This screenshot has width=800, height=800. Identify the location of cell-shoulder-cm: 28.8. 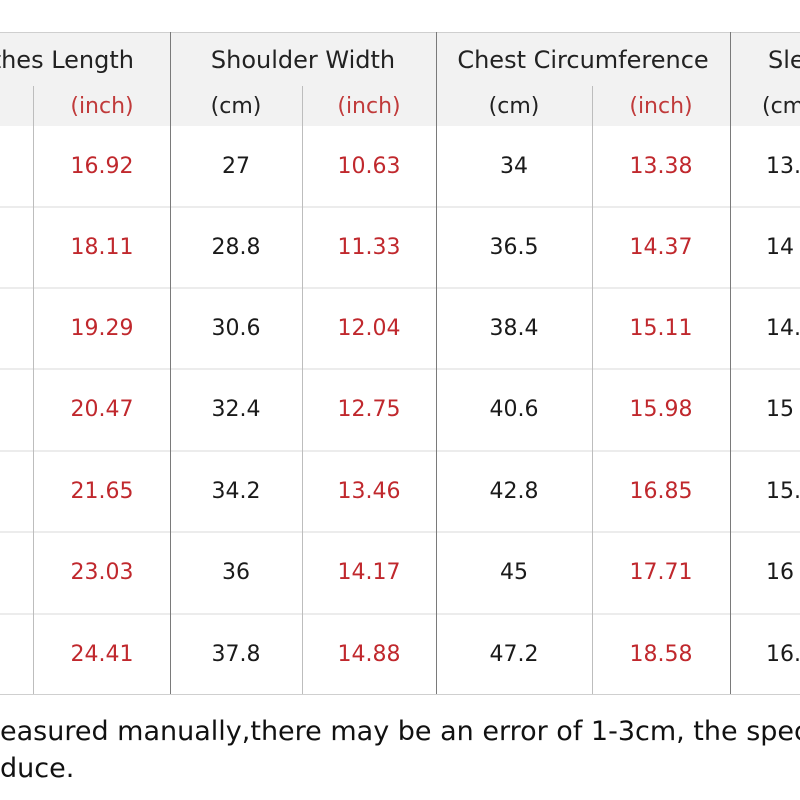
(236, 247).